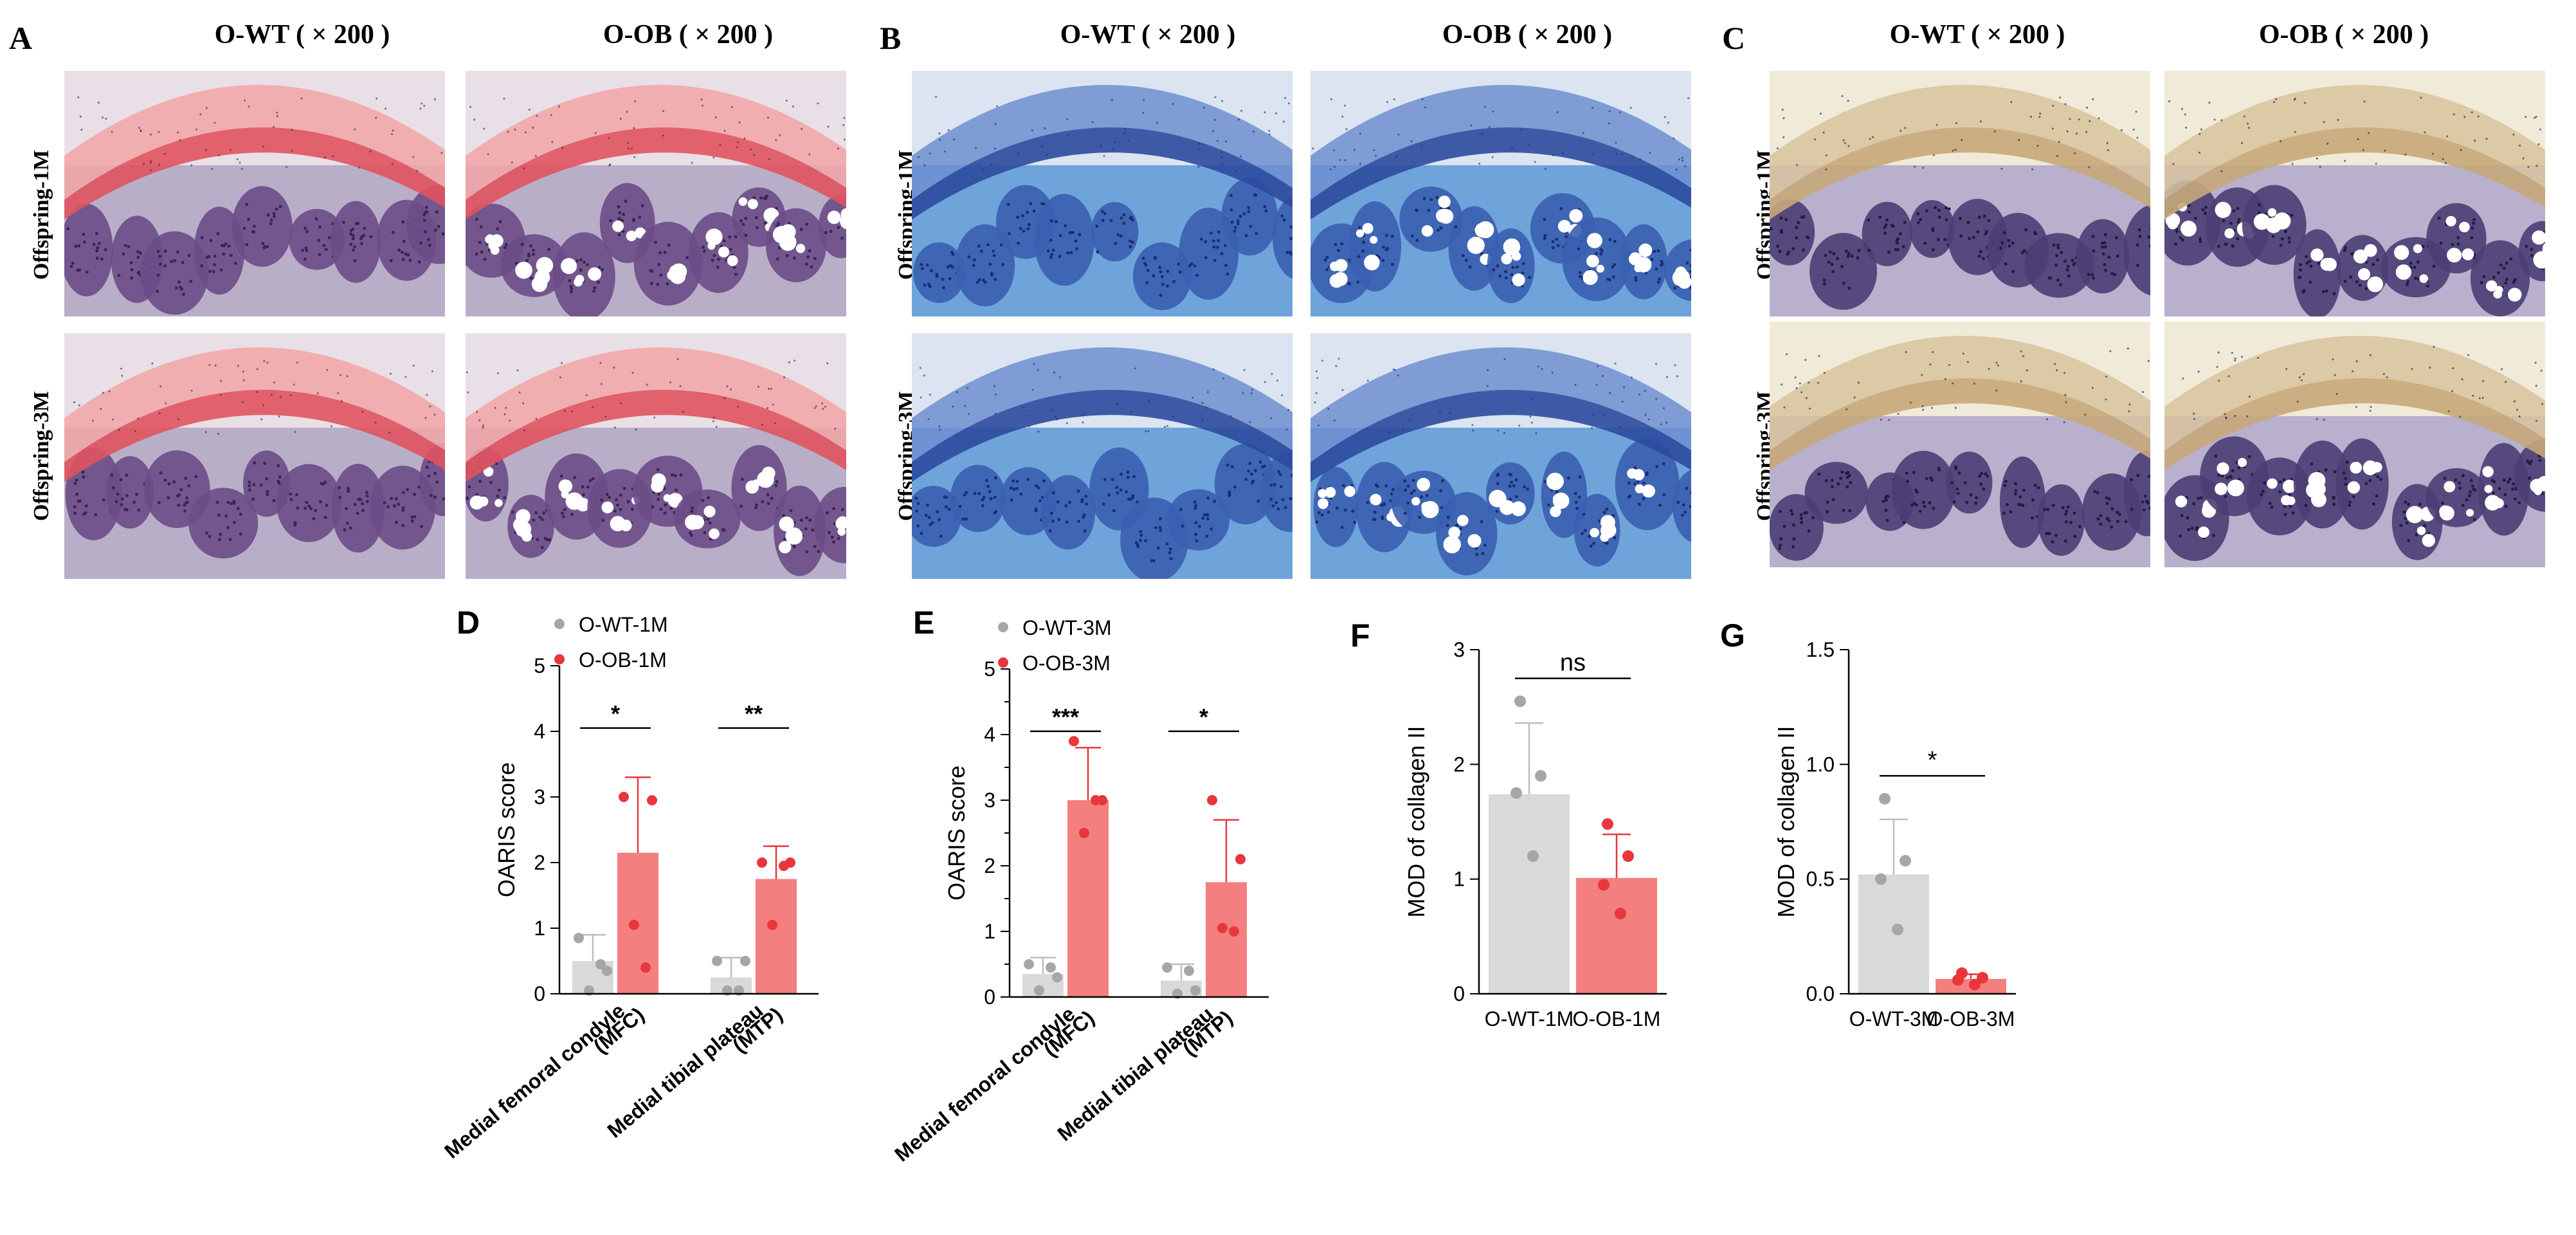 Image resolution: width=2576 pixels, height=1235 pixels. Describe the element at coordinates (688, 35) in the screenshot. I see `col-title-a-ob: O-OB ( × 200 )` at that location.